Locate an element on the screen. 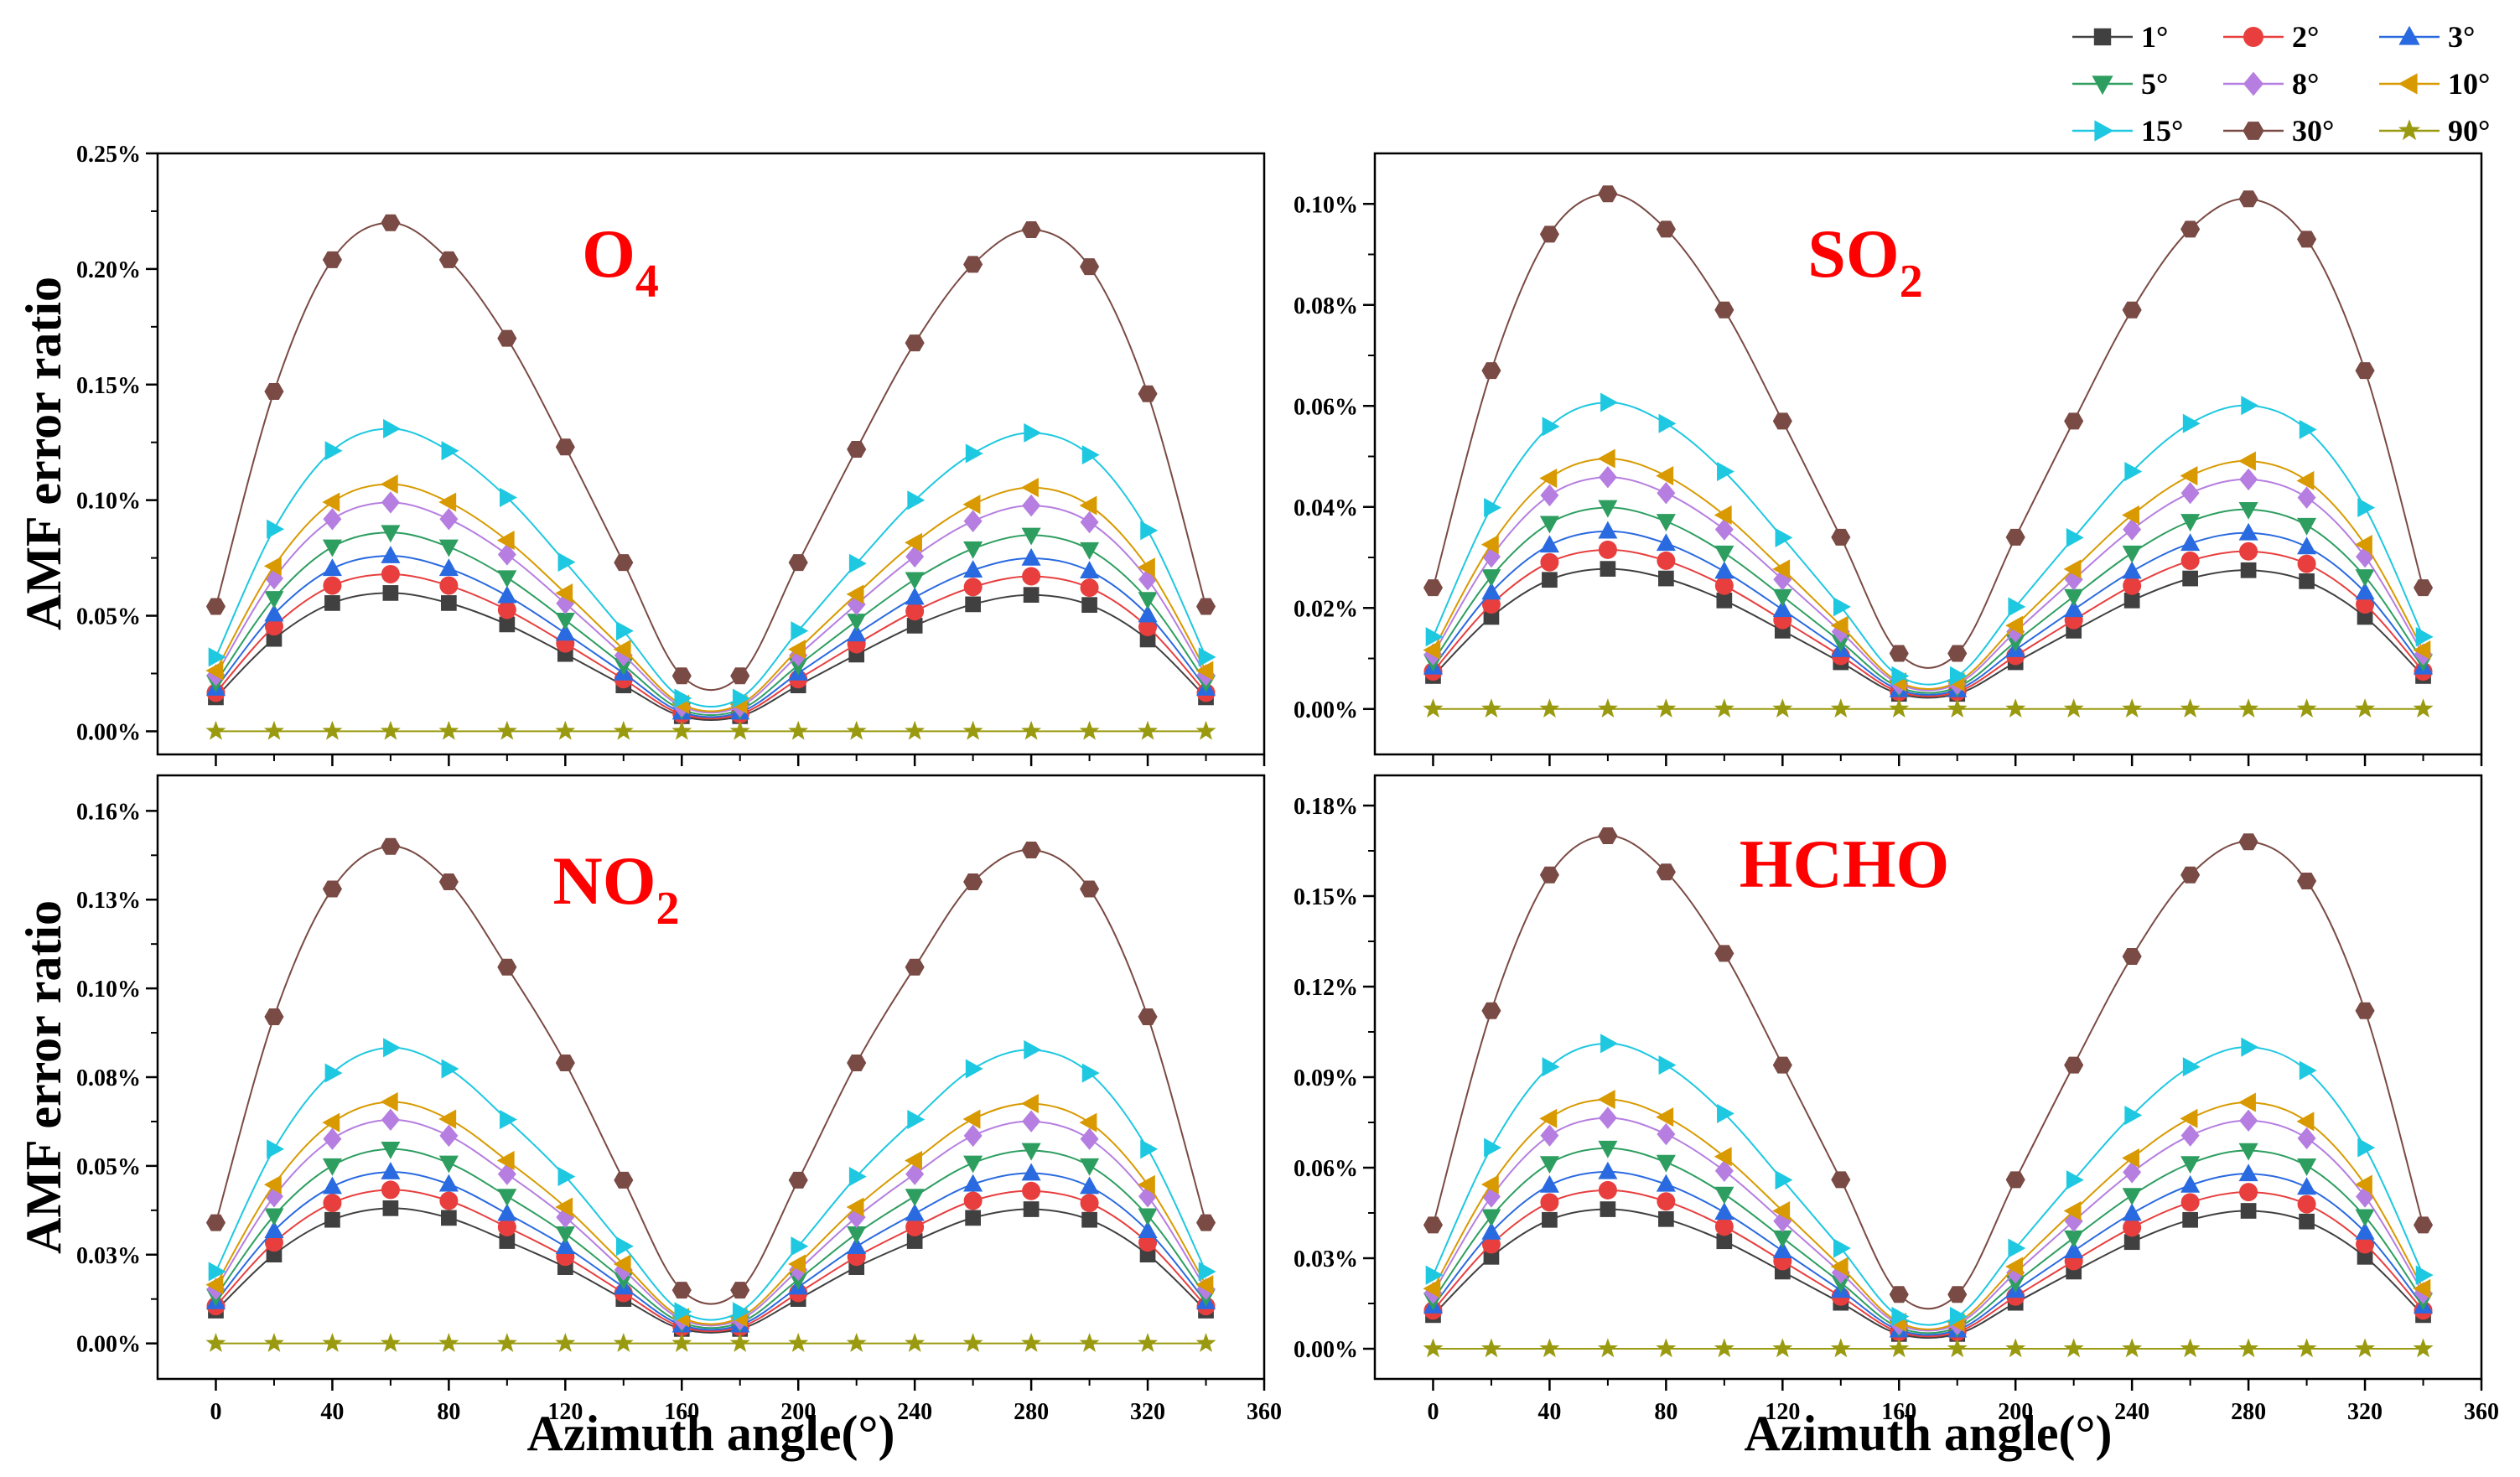 The image size is (2520, 1477). x-tick-label: 280 is located at coordinates (1031, 1412).